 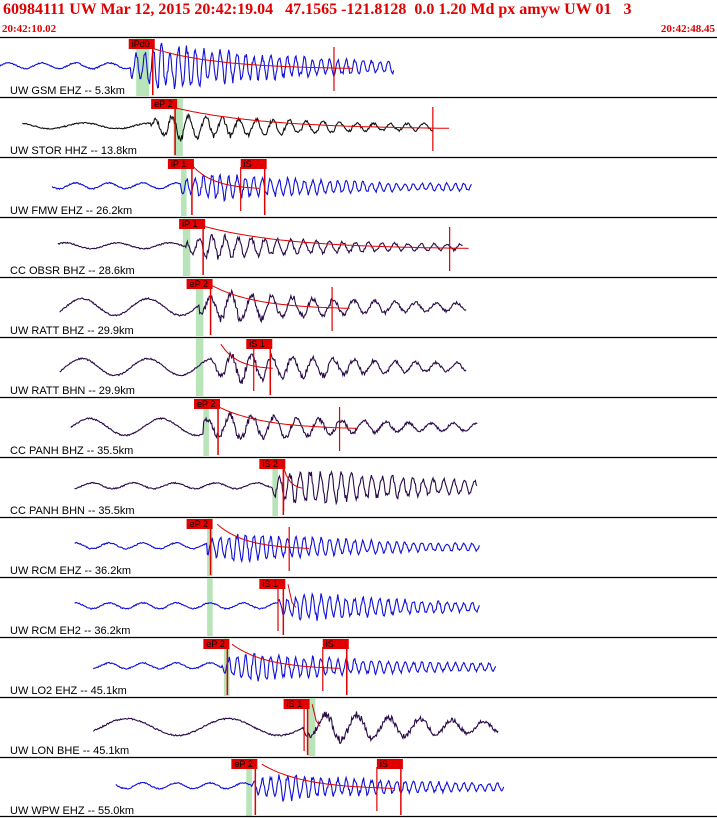 I want to click on station-label: UW LON BHE -- 45.1km, so click(x=69, y=751).